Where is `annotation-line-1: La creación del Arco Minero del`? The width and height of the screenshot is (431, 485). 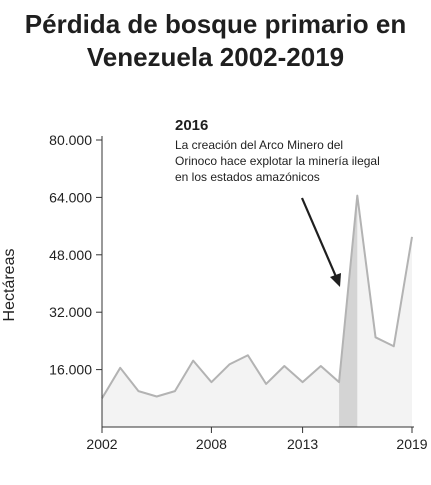
annotation-line-1: La creación del Arco Minero del is located at coordinates (259, 145).